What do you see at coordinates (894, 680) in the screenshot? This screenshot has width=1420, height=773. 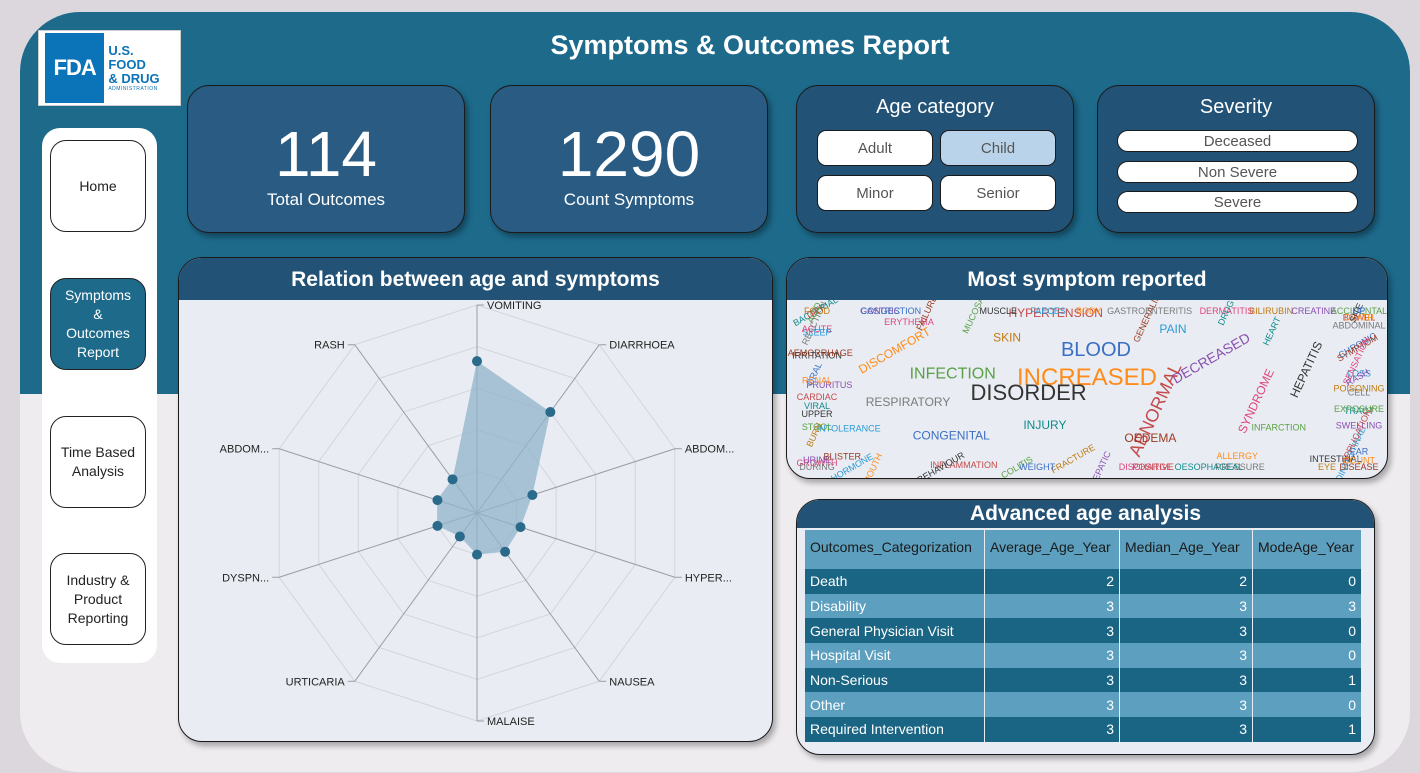 I see `table-cell: Non-Serious` at bounding box center [894, 680].